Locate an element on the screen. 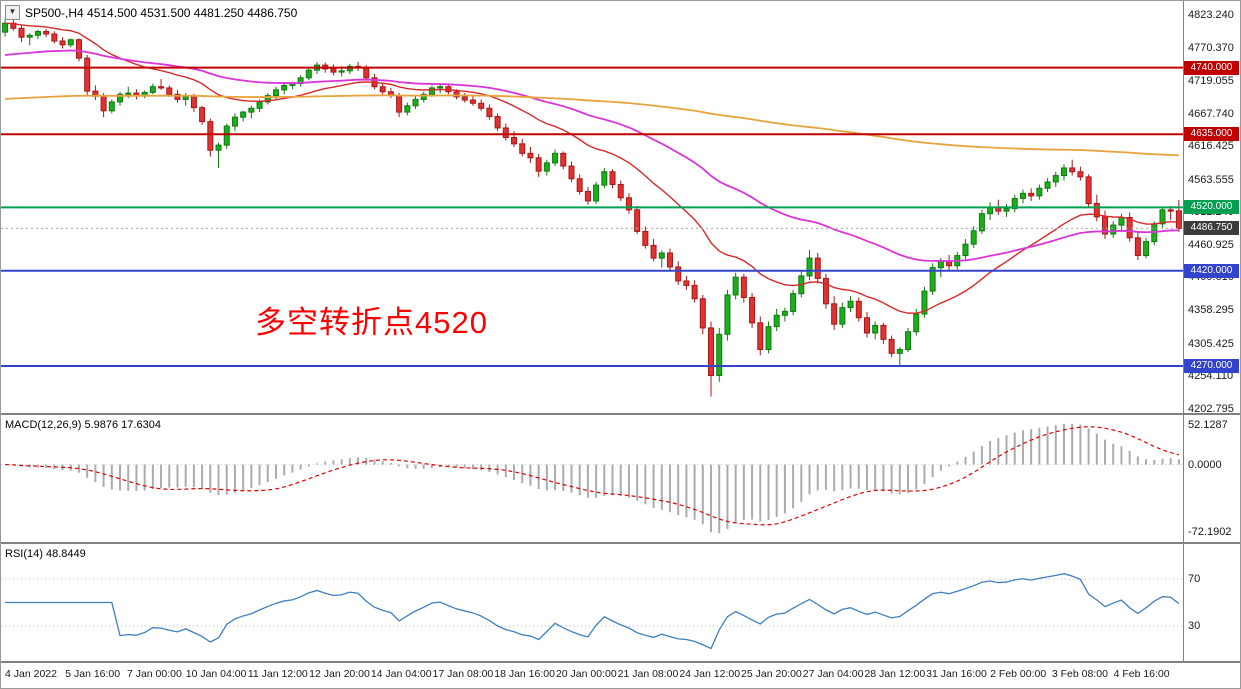 This screenshot has height=689, width=1241. price-axis-label: 4358.295 is located at coordinates (1211, 309).